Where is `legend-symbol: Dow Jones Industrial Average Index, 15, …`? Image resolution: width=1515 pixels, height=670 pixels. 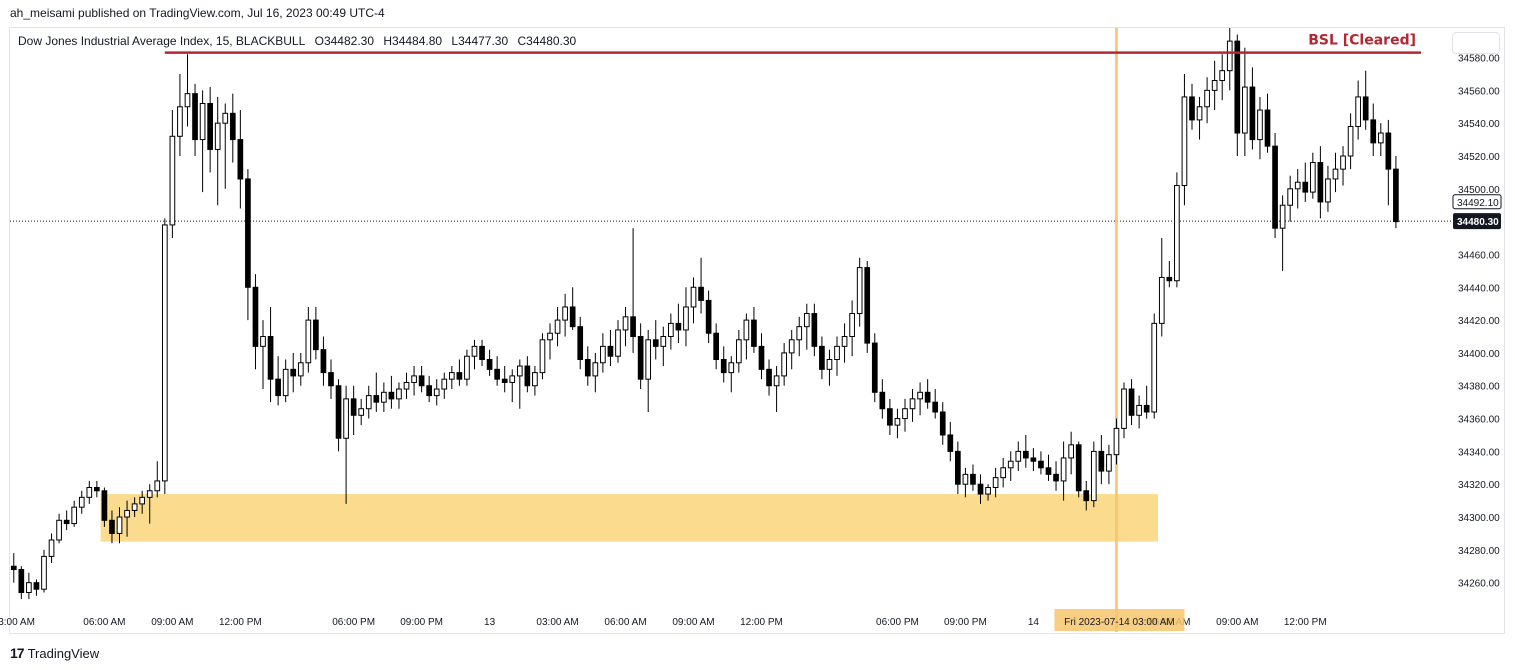 legend-symbol: Dow Jones Industrial Average Index, 15, … is located at coordinates (162, 41).